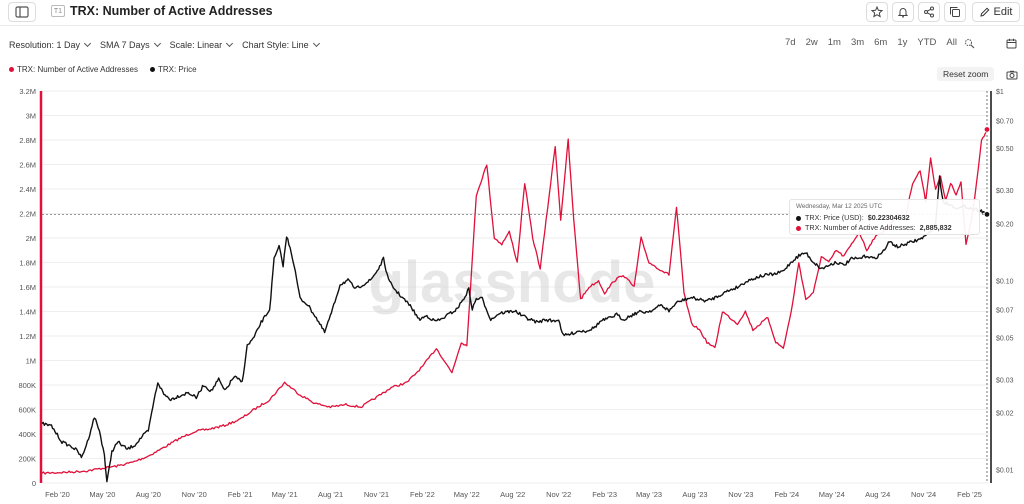 The height and width of the screenshot is (504, 1024). What do you see at coordinates (951, 42) in the screenshot?
I see `range-all: All` at bounding box center [951, 42].